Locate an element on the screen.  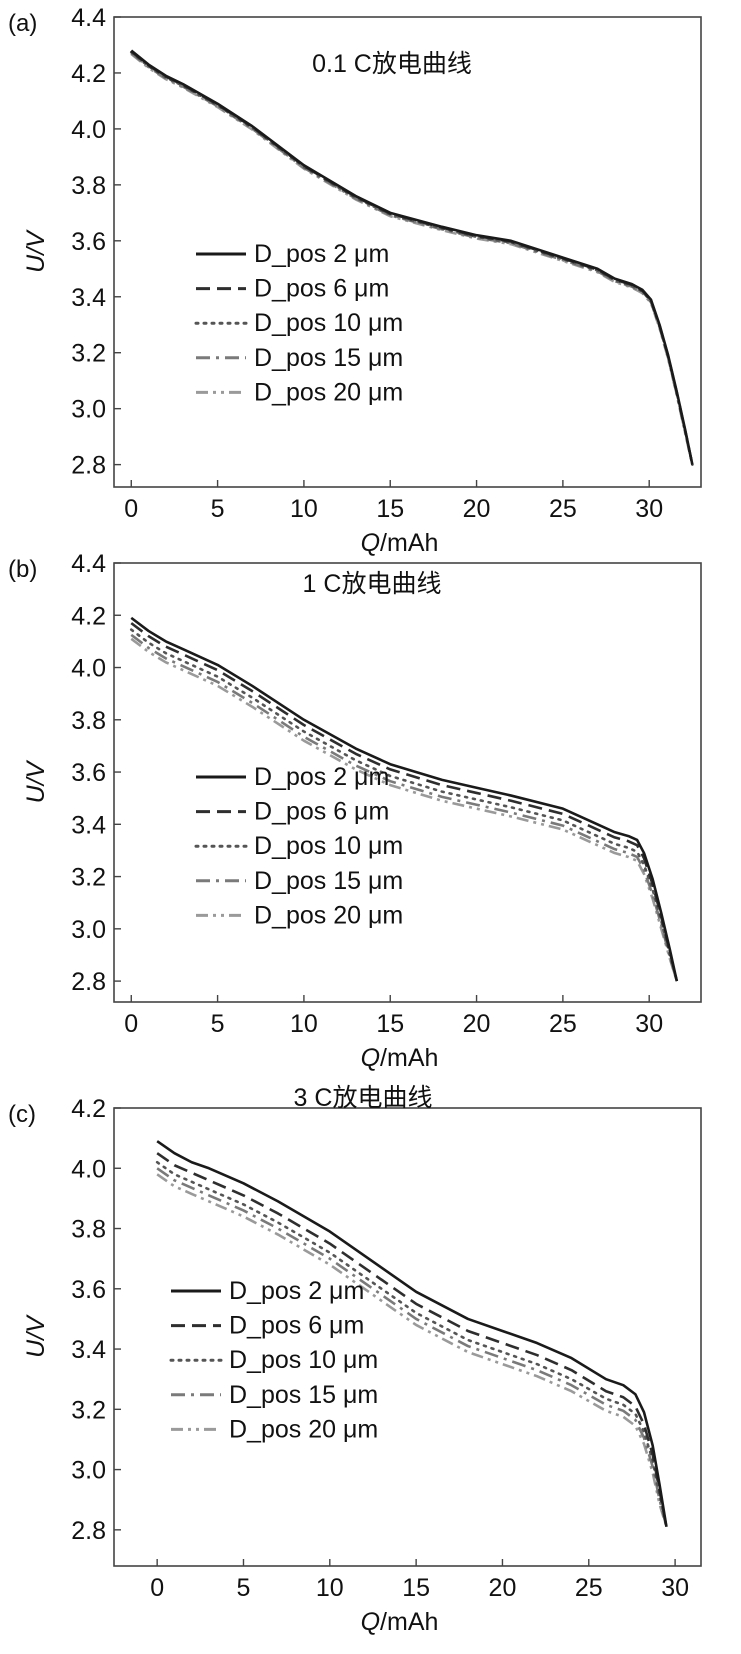
panel-label: (c) is located at coordinates (22, 1114).